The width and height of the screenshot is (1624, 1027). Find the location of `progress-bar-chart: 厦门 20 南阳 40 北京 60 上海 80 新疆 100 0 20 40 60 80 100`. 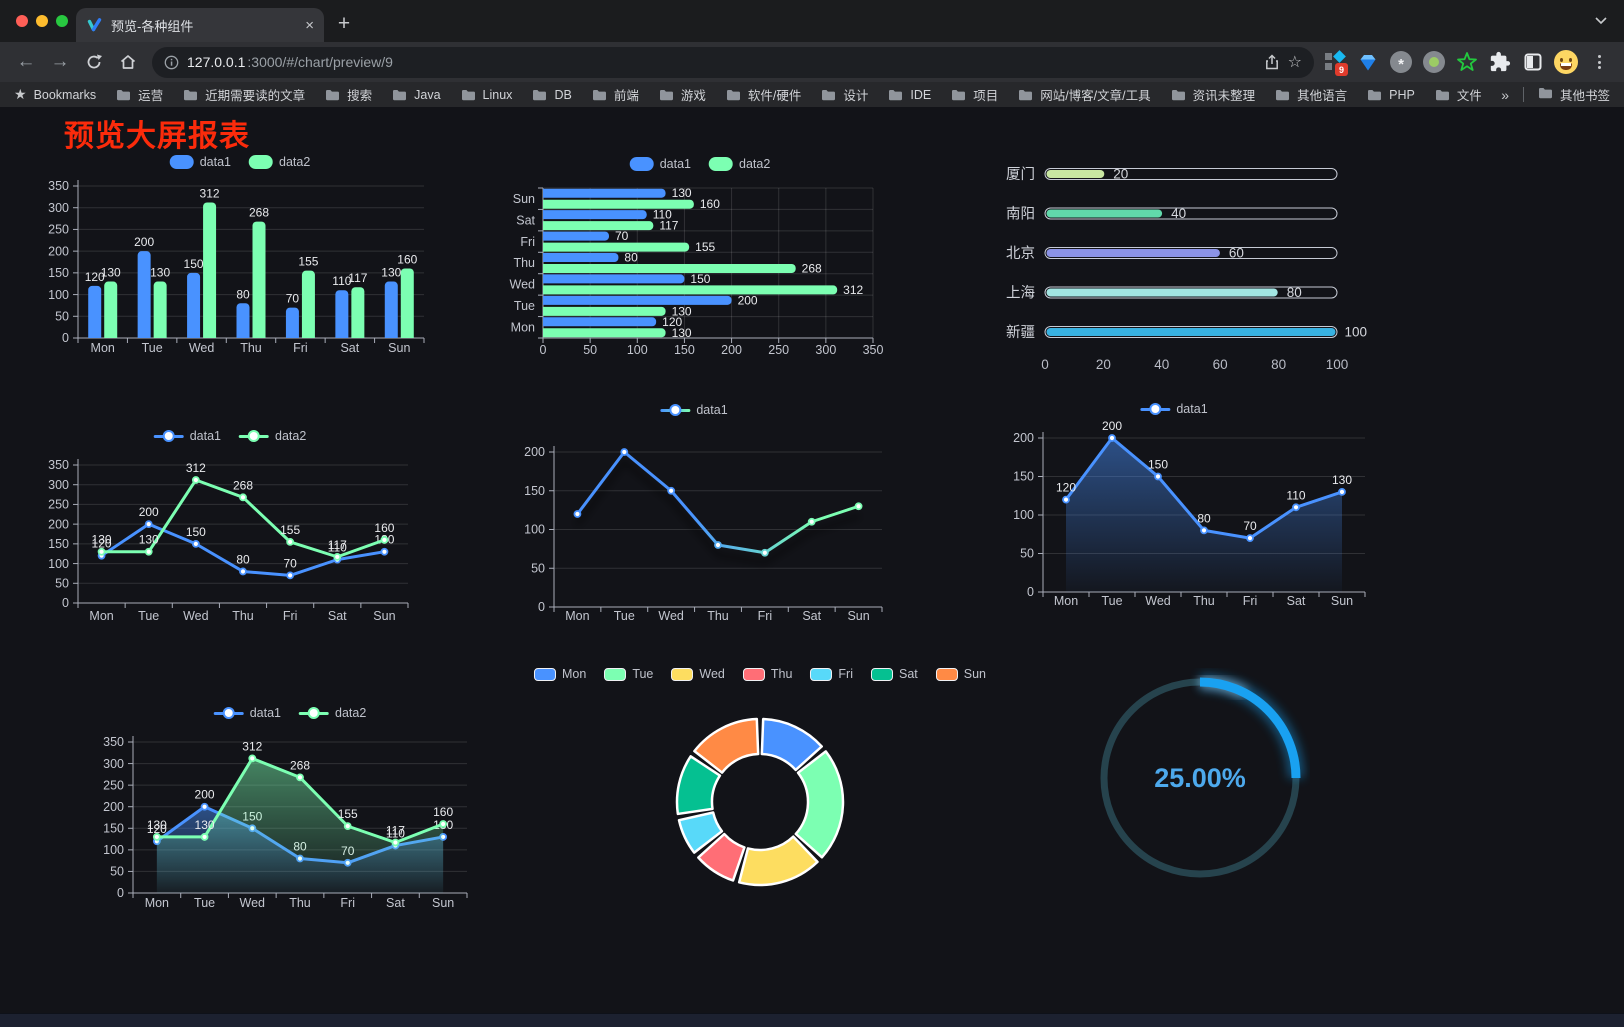

progress-bar-chart: 厦门 20 南阳 40 北京 60 上海 80 新疆 100 0 20 40 60 80 100 is located at coordinates (1185, 267).